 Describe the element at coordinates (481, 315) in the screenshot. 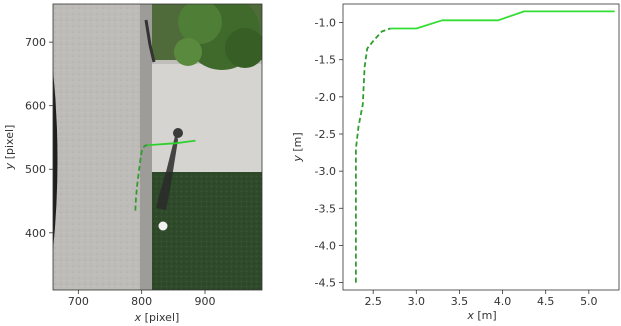

I see `right-xlabel: x [m]` at that location.